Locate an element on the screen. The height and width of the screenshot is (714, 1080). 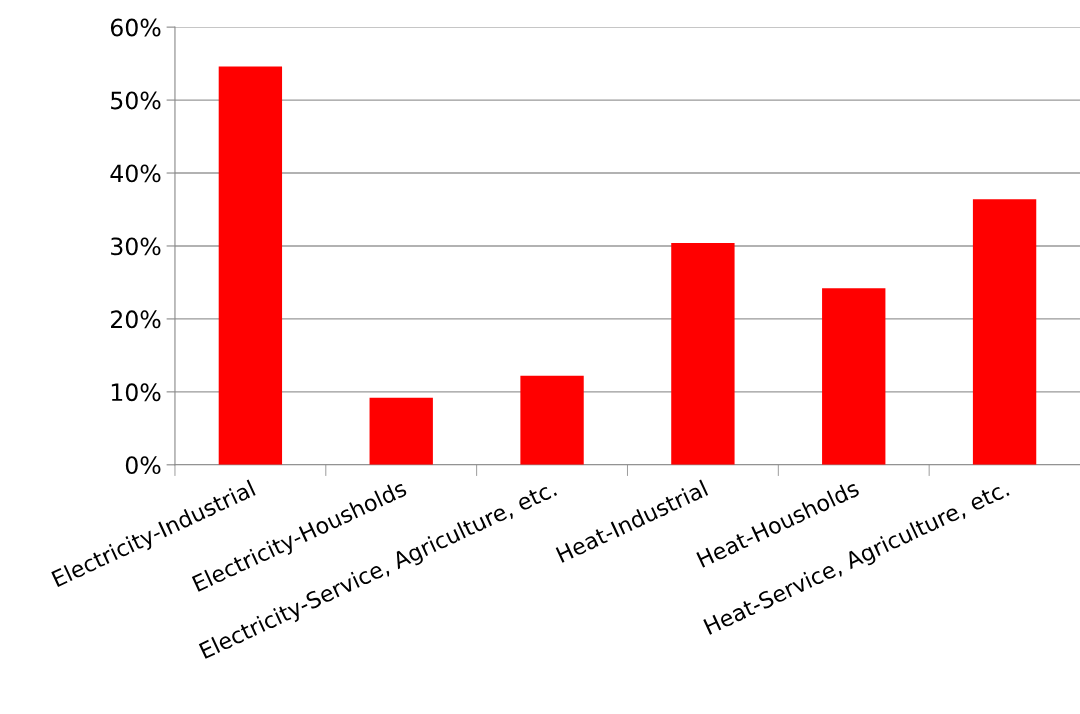
y-tick-label: 60% is located at coordinates (135, 27).